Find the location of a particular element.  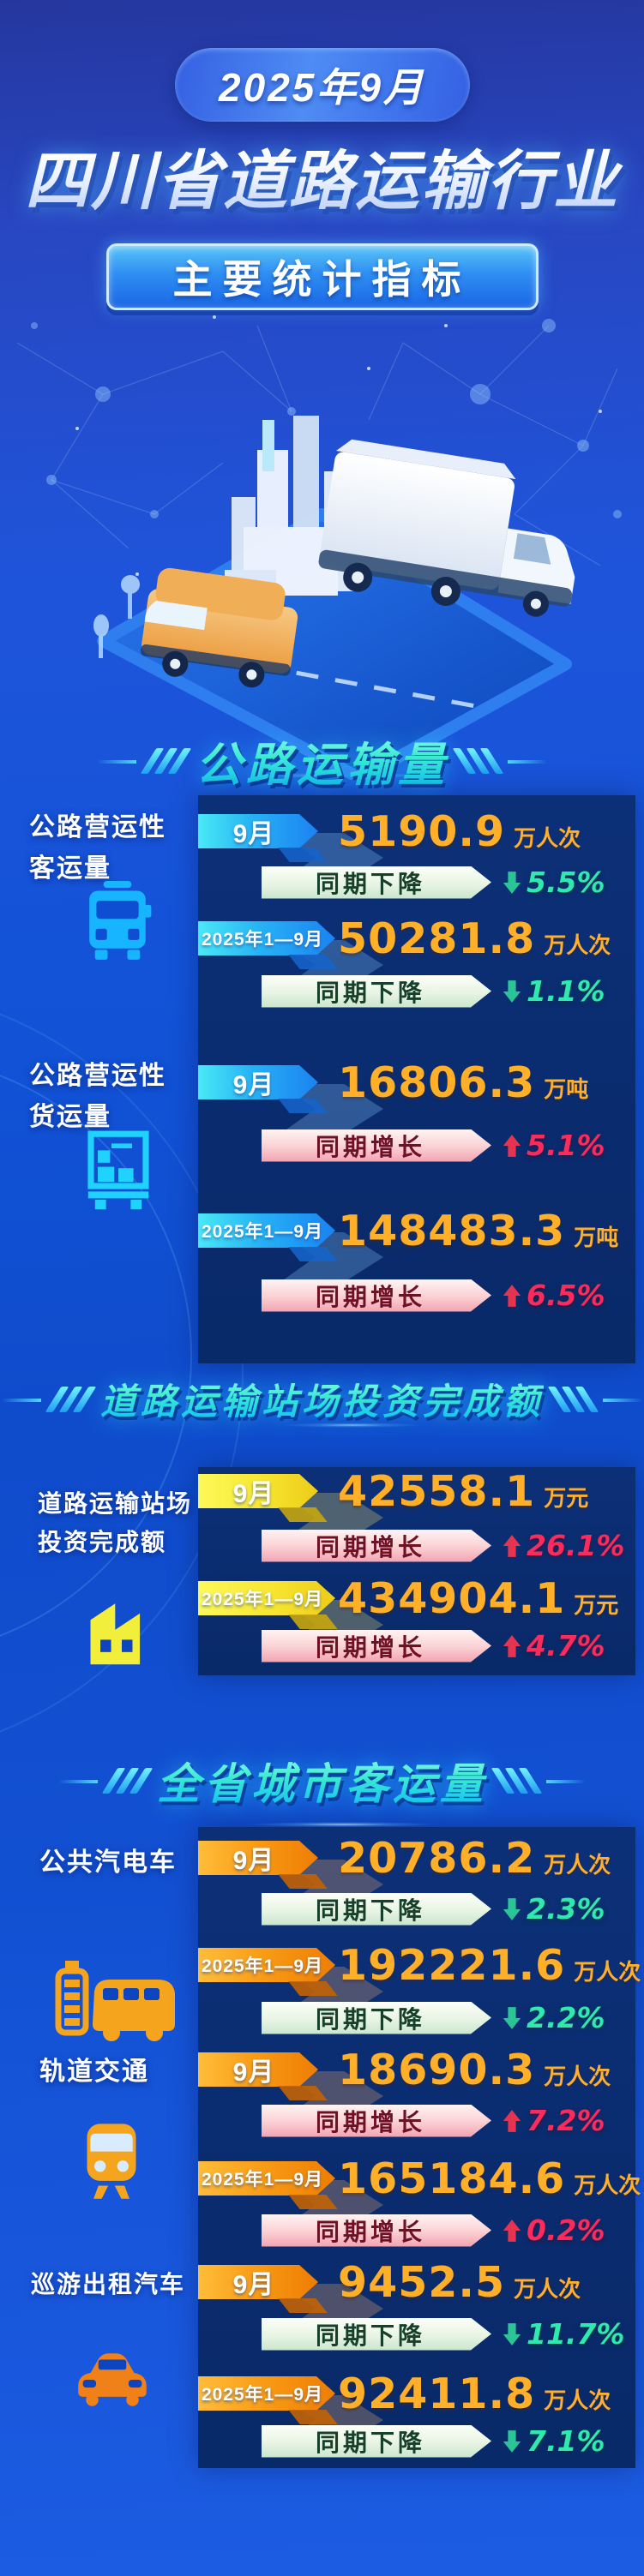

section-title-station-investment: 道路运输站场投资完成额 is located at coordinates (322, 1399).